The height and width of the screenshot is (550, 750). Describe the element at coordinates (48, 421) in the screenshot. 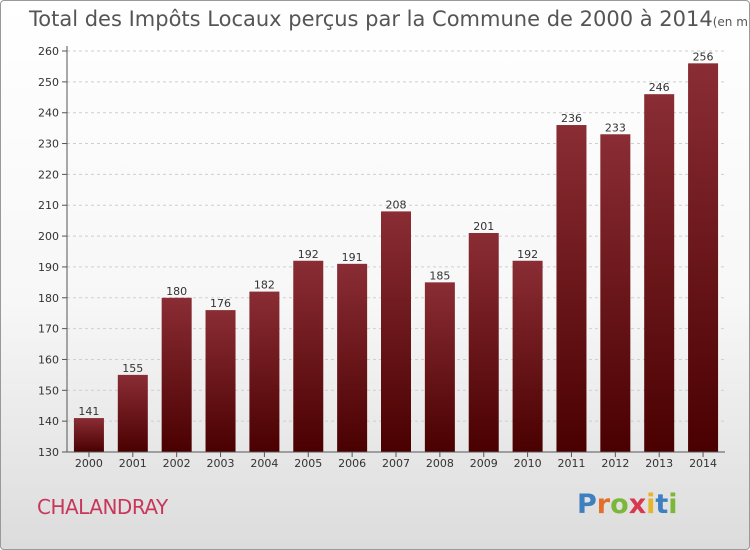

I see `y-tick-label: 140` at that location.